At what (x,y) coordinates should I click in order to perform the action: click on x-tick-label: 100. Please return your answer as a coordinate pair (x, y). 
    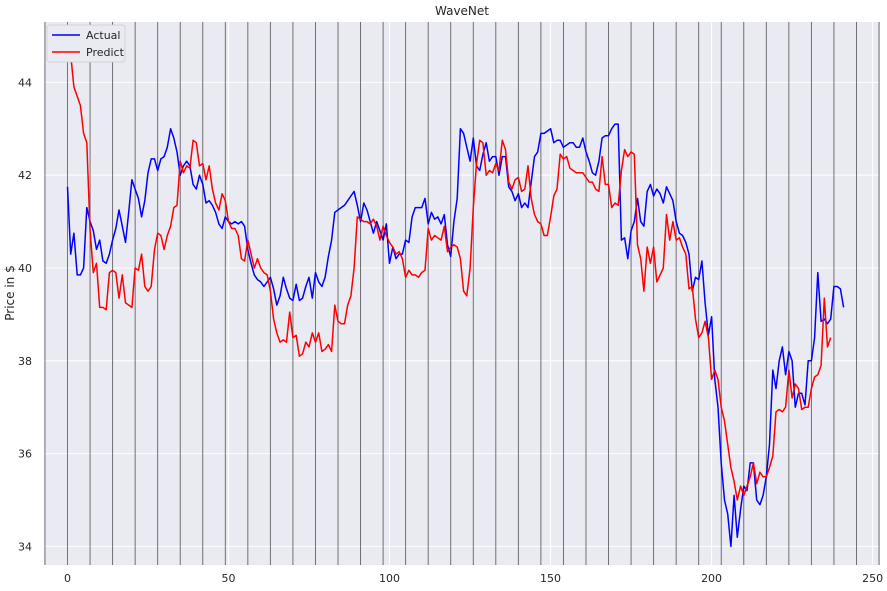
    Looking at the image, I should click on (389, 578).